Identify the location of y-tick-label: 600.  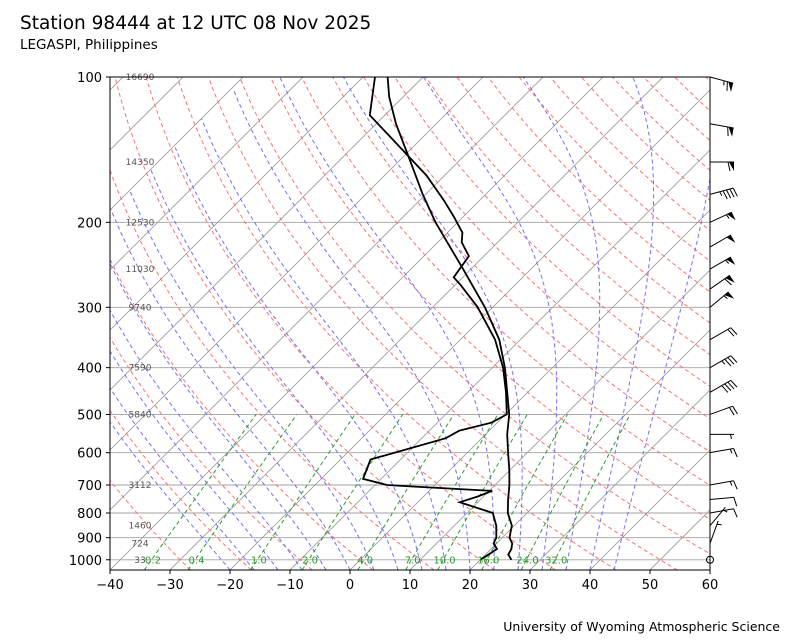
(89, 454).